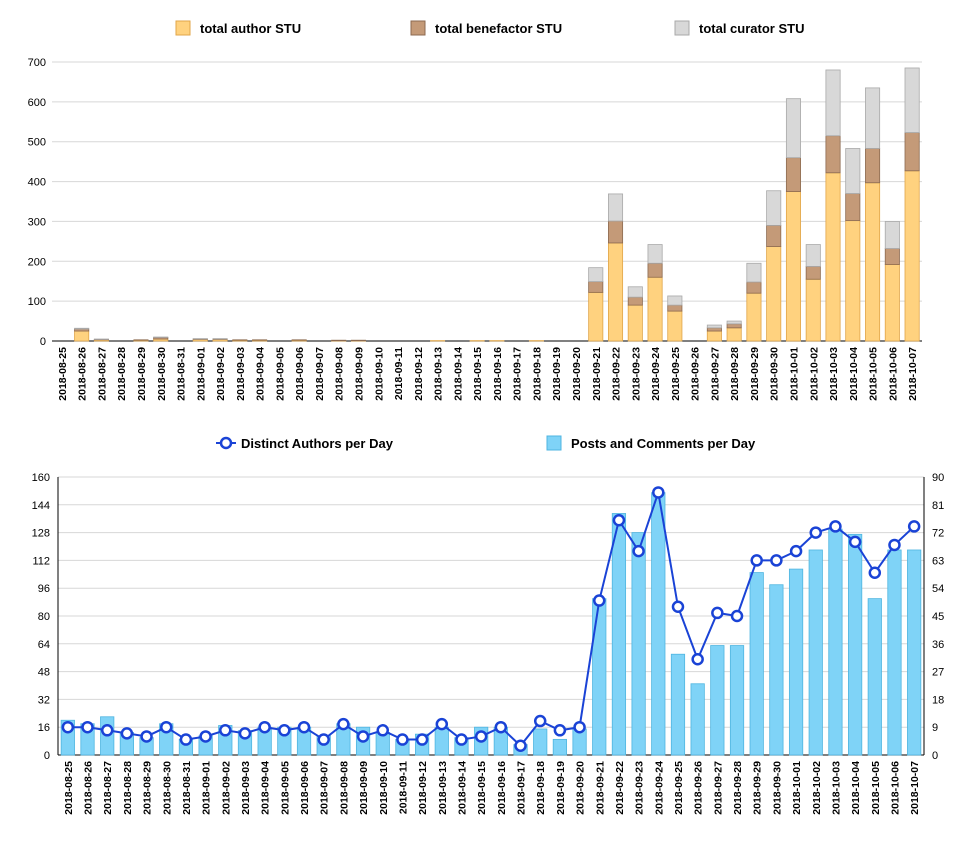  I want to click on bottom-x-tick-label: 2018-08-29, so click(148, 788).